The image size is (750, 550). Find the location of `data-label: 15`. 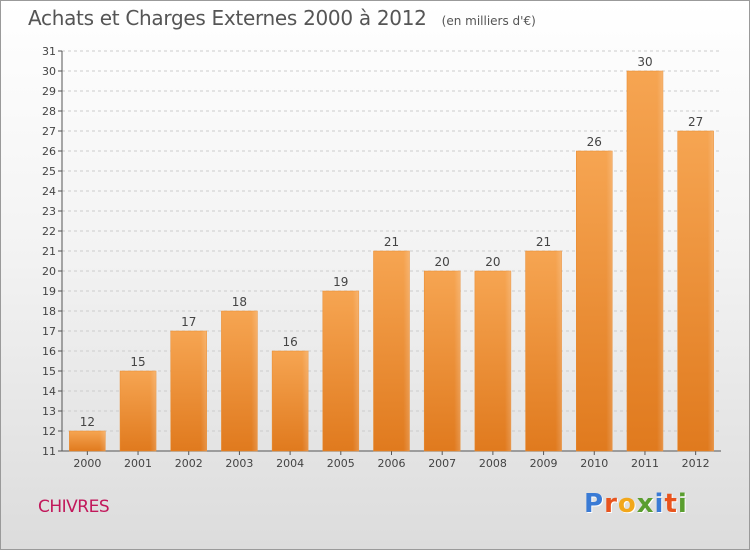

data-label: 15 is located at coordinates (137, 362).